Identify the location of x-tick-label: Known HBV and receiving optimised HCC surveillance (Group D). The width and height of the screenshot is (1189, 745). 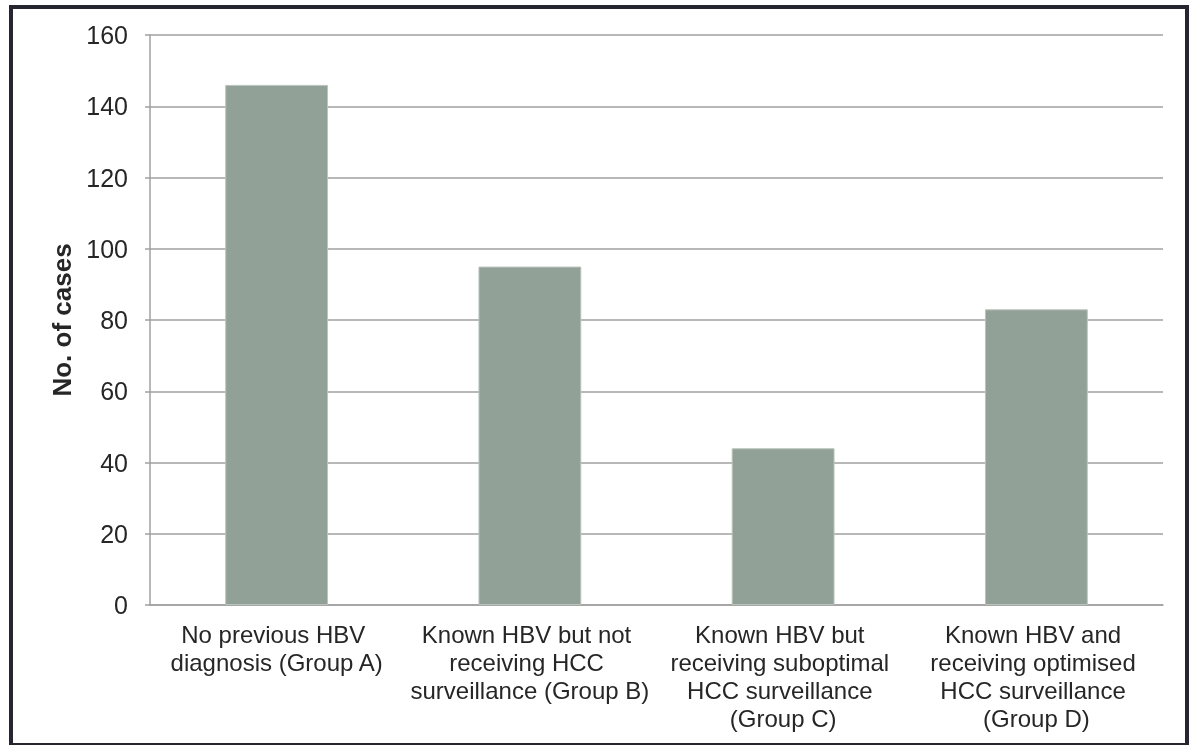
(1036, 676).